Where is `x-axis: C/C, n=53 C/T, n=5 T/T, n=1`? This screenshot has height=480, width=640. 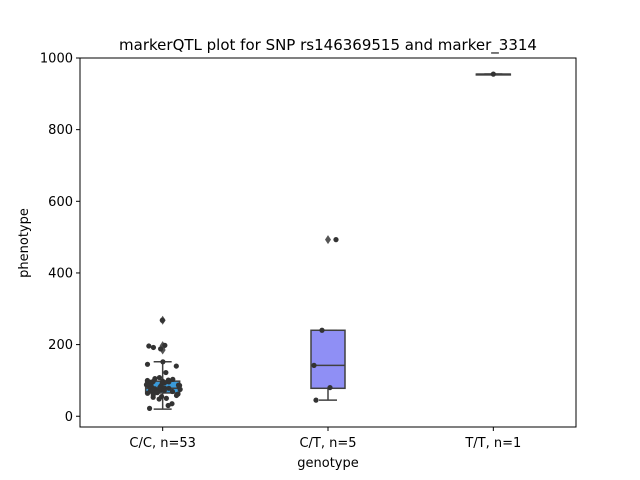 x-axis: C/C, n=53 C/T, n=5 T/T, n=1 is located at coordinates (325, 439).